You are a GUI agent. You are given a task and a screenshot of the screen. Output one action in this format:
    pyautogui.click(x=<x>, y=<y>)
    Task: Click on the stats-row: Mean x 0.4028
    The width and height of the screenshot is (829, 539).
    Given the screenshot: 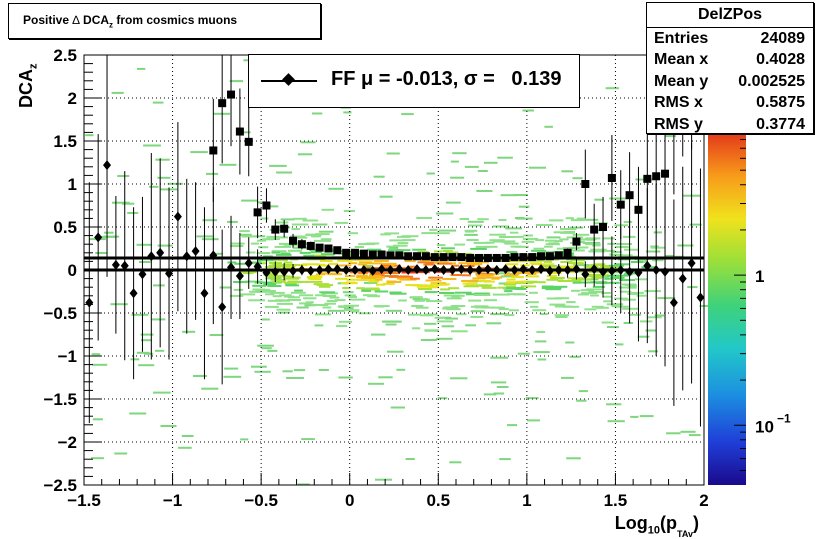 What is the action you would take?
    pyautogui.click(x=729, y=60)
    